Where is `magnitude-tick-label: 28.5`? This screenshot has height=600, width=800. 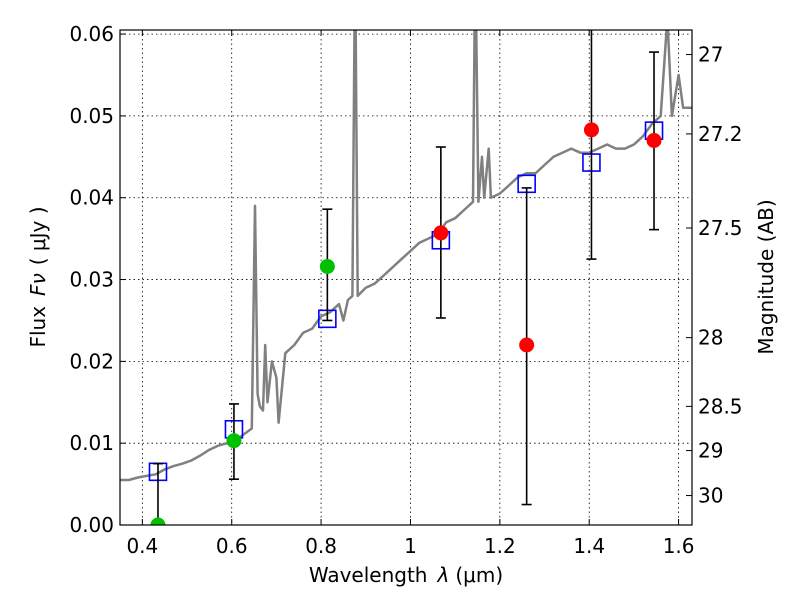 magnitude-tick-label: 28.5 is located at coordinates (720, 406).